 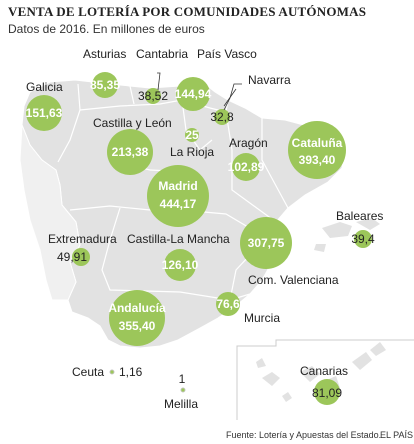 I want to click on label-extremadura: Extremadura, so click(x=82, y=239).